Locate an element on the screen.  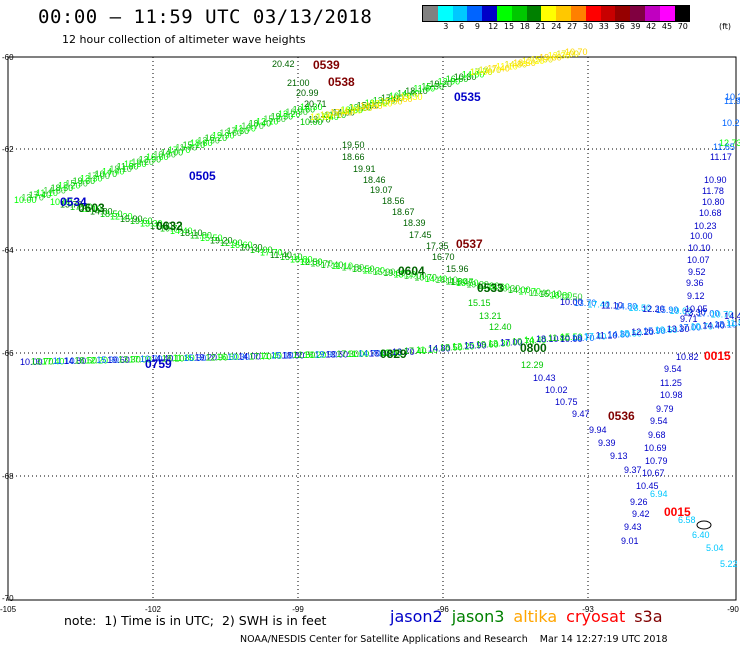
track-value: 9.47 is located at coordinates (581, 414).